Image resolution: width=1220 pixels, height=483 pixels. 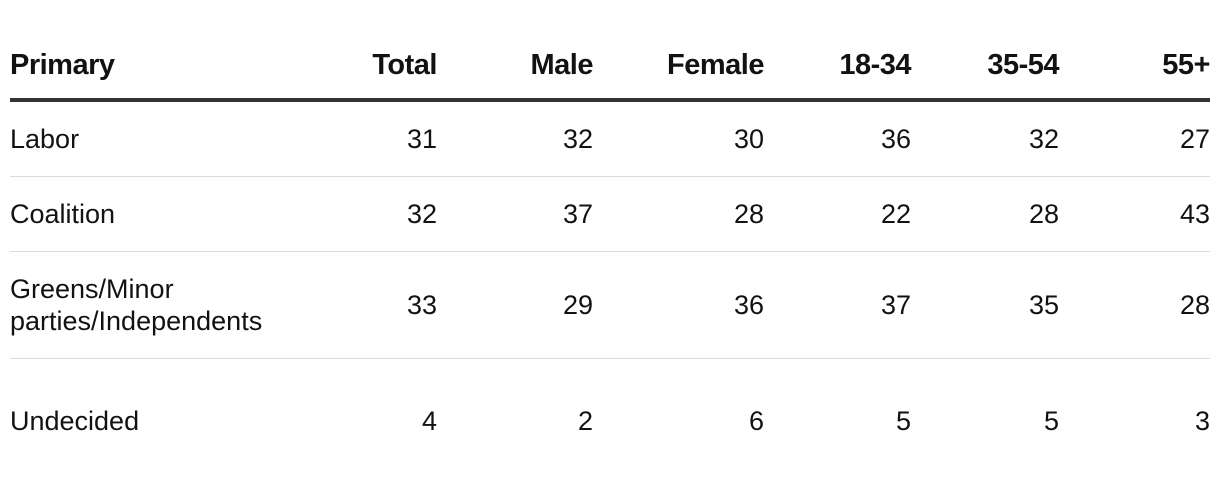 I want to click on row-label: Undecided, so click(x=165, y=421).